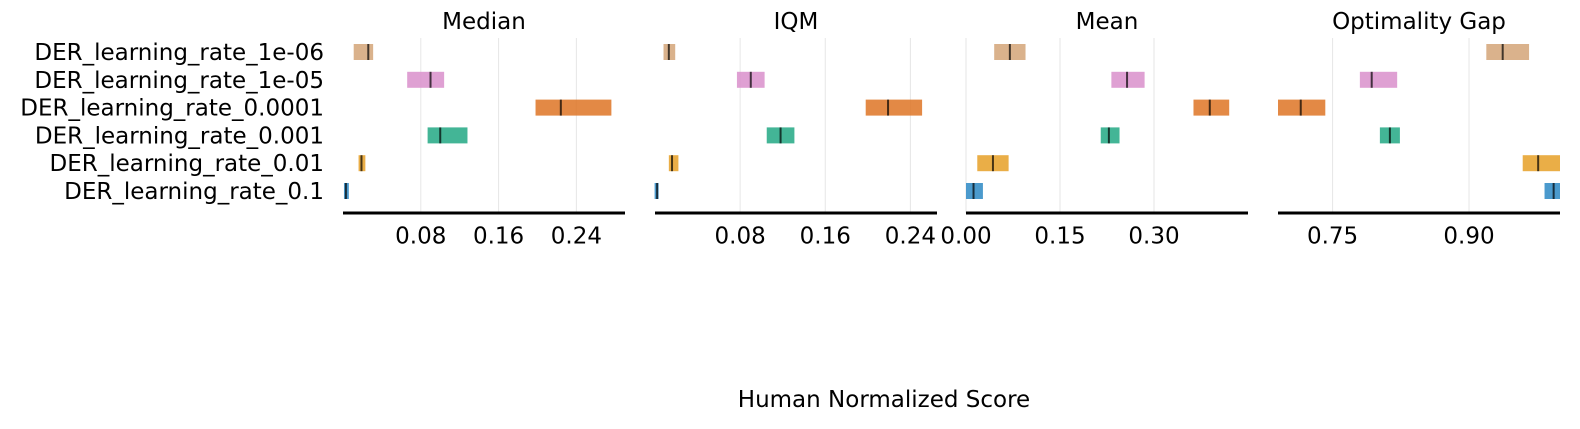 The height and width of the screenshot is (429, 1580). I want to click on x-axis-label: Human Normalized Score, so click(884, 400).